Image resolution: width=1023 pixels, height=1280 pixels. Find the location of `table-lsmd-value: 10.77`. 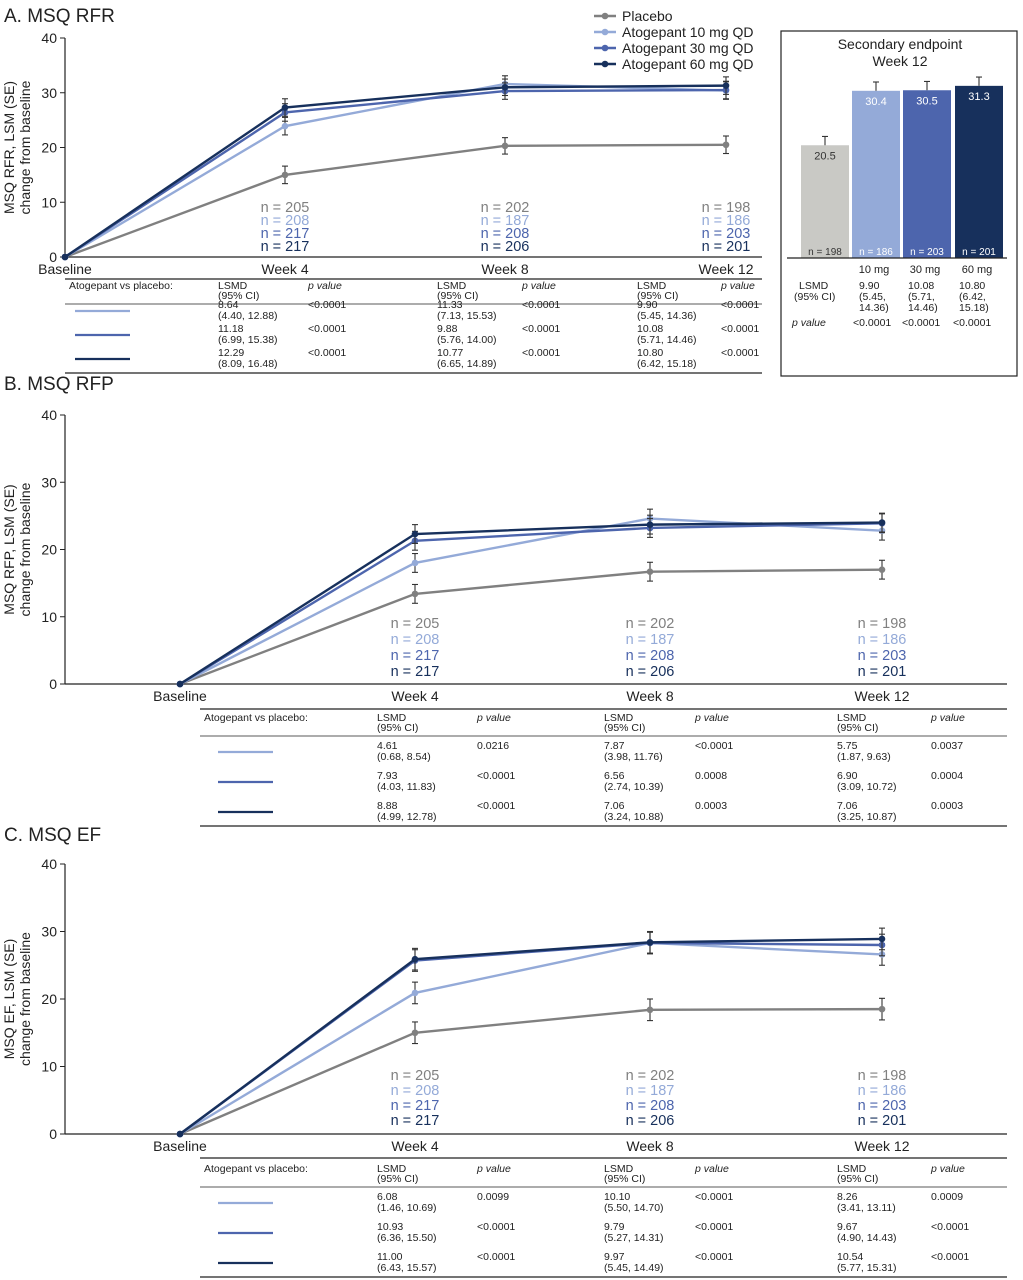

table-lsmd-value: 10.77 is located at coordinates (450, 353).